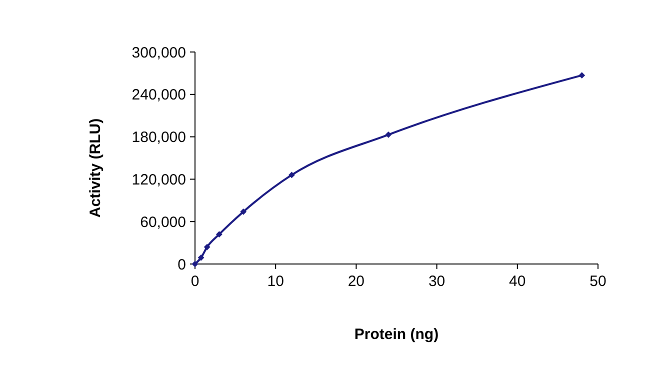  Describe the element at coordinates (159, 179) in the screenshot. I see `y-tick-label: 120,000` at that location.